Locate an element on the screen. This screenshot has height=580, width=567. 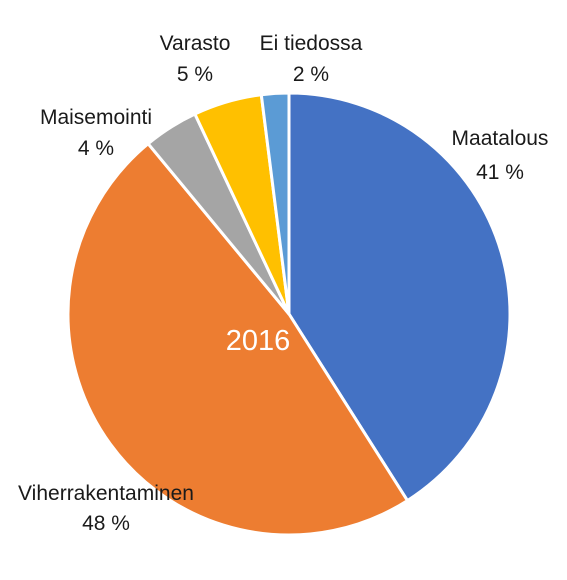
label-value-viherrakentaminen: 48 % is located at coordinates (106, 523).